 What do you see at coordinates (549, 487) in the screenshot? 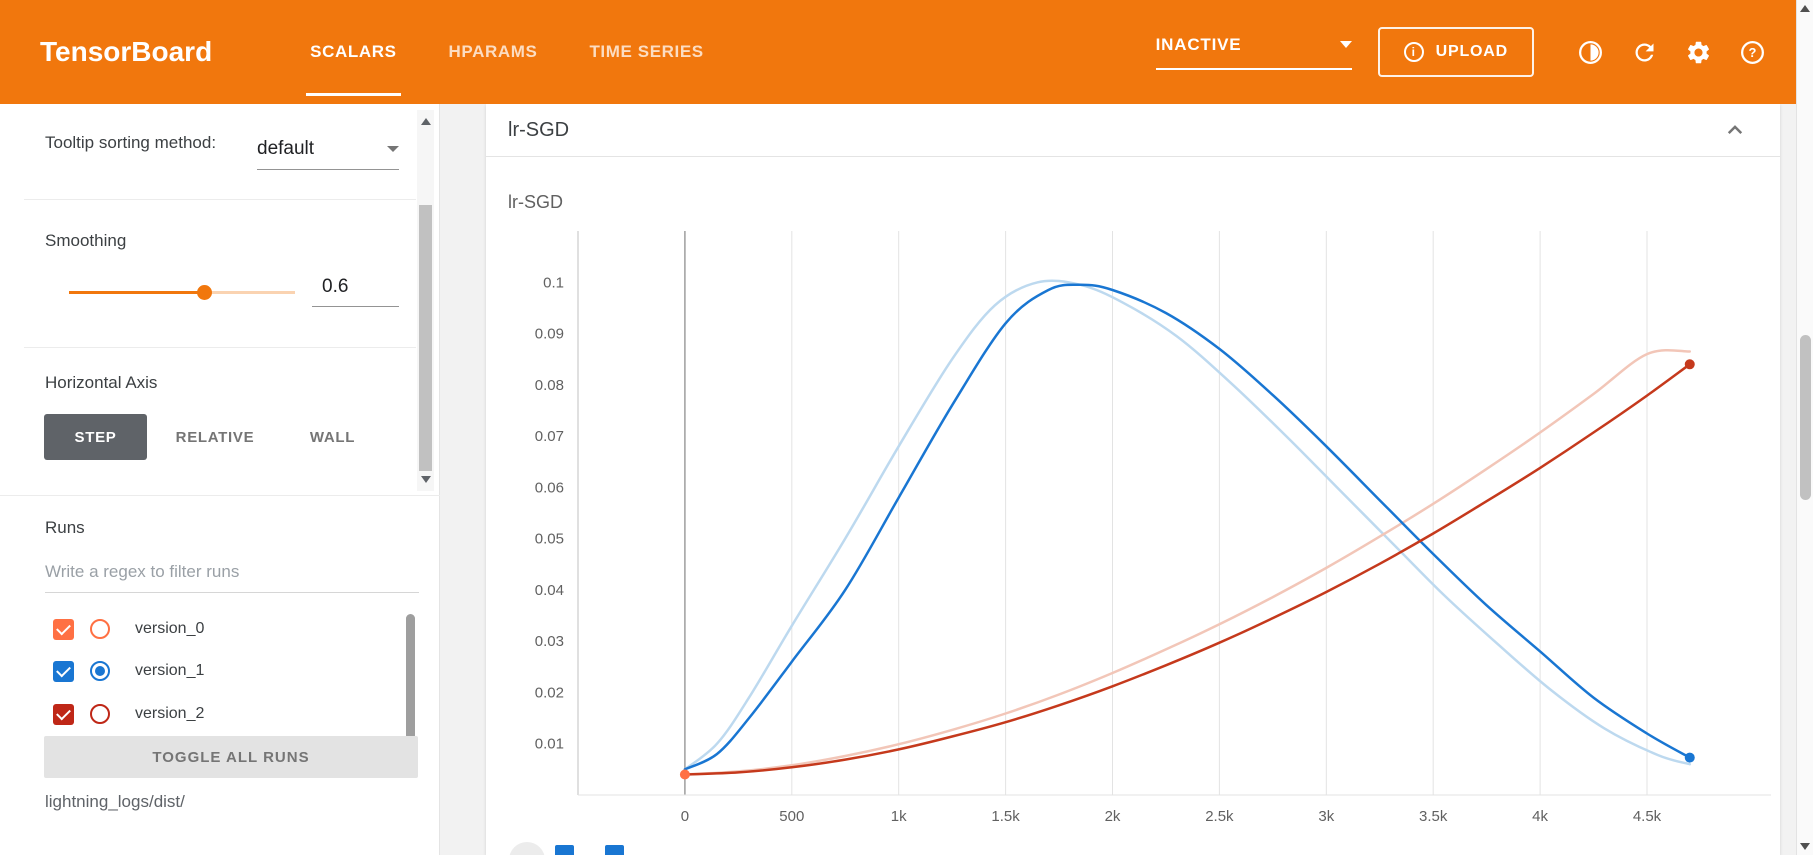
I see `y-tick-label: 0.06` at bounding box center [549, 487].